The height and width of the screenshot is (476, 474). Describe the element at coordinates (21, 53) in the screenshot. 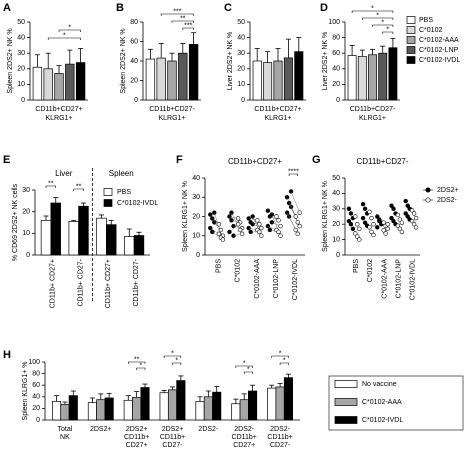

I see `y-tick-label: 30` at that location.